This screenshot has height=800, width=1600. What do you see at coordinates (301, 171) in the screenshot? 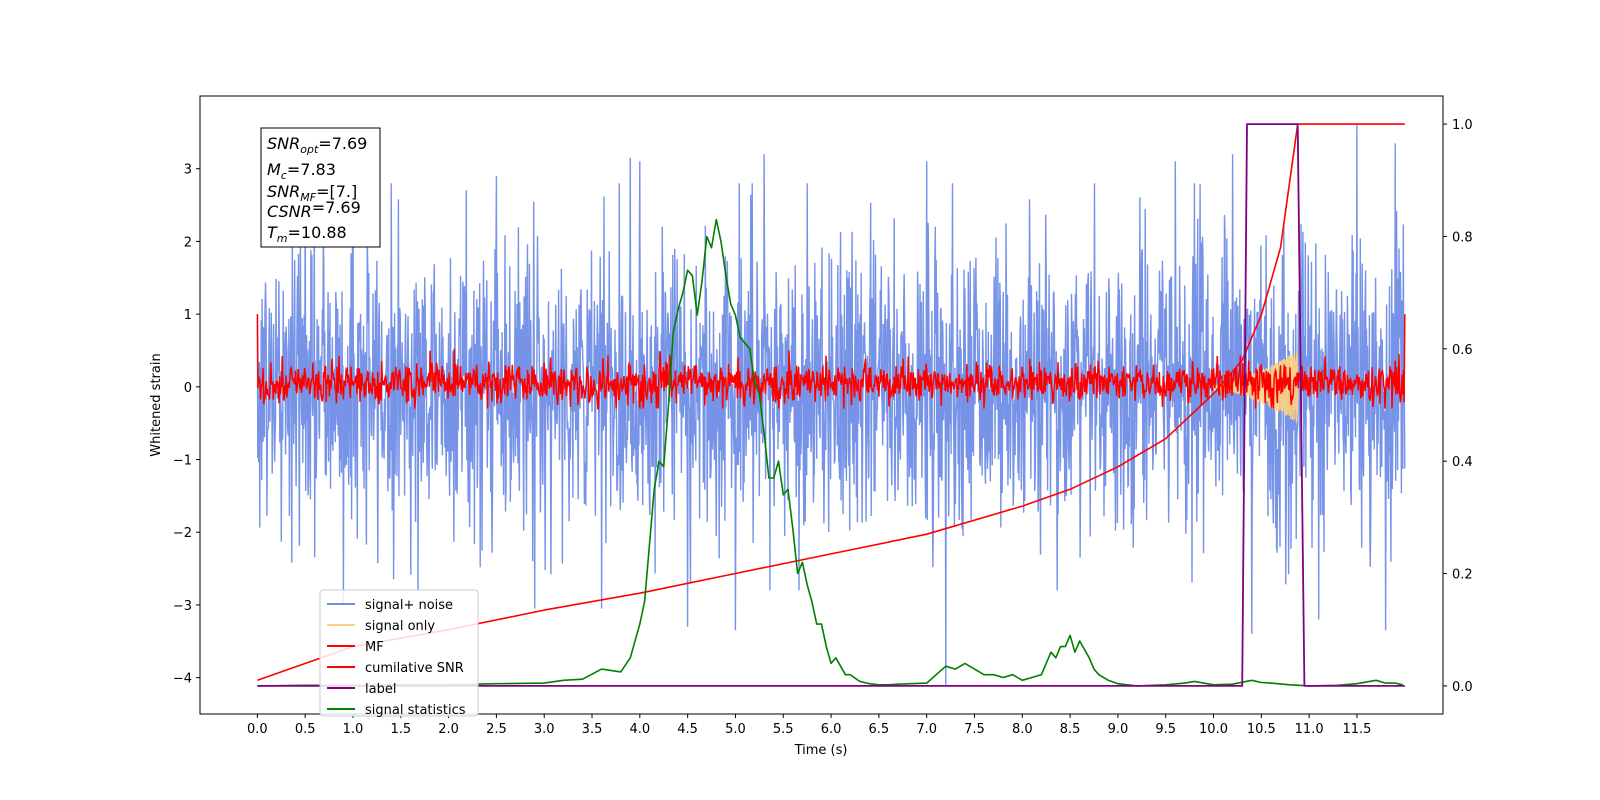
I see `info-line-mc: Mc=7.83` at bounding box center [301, 171].